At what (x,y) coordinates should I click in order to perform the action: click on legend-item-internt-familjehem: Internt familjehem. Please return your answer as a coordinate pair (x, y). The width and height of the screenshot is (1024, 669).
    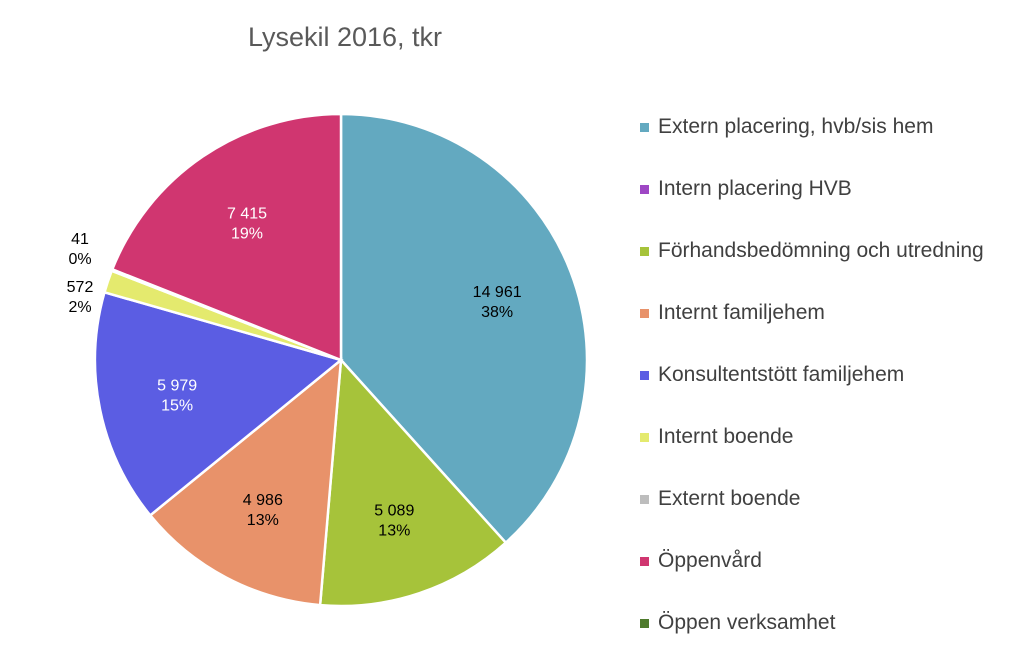
    Looking at the image, I should click on (812, 313).